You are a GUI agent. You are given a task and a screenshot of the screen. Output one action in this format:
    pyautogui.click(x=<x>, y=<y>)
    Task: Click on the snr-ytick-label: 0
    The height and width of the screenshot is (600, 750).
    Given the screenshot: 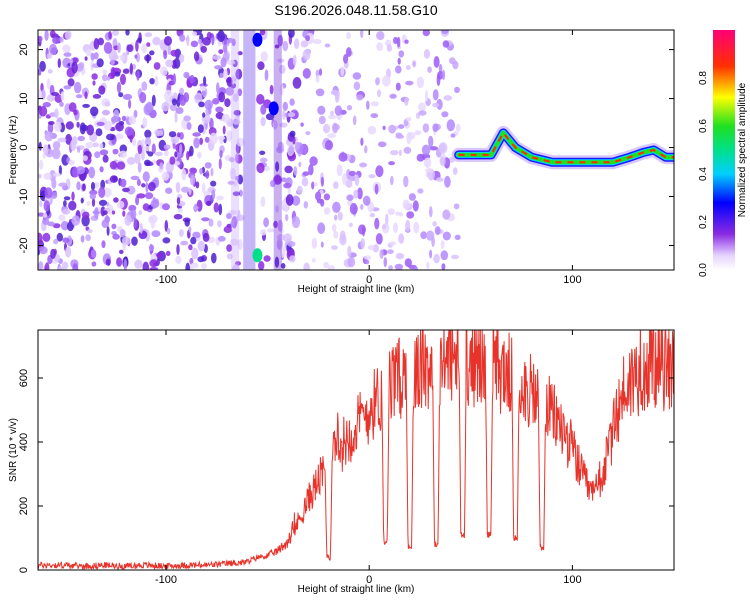 What is the action you would take?
    pyautogui.click(x=24, y=570)
    